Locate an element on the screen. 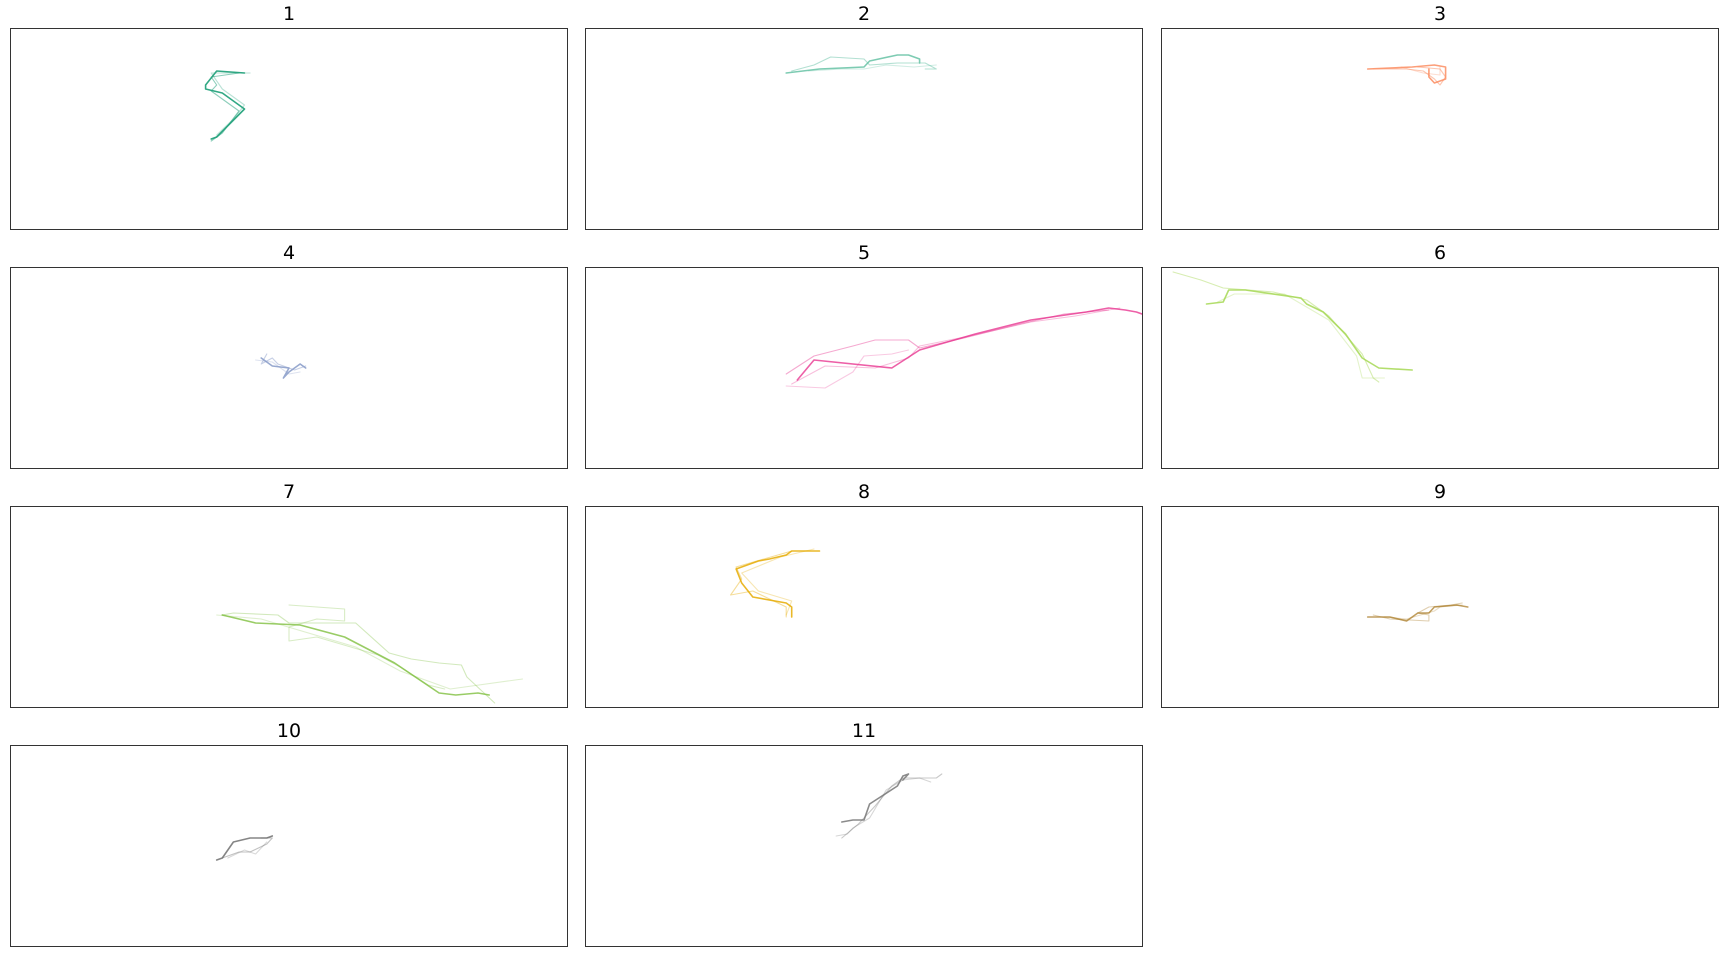 The image size is (1726, 954). panel-6: 6 is located at coordinates (1440, 354).